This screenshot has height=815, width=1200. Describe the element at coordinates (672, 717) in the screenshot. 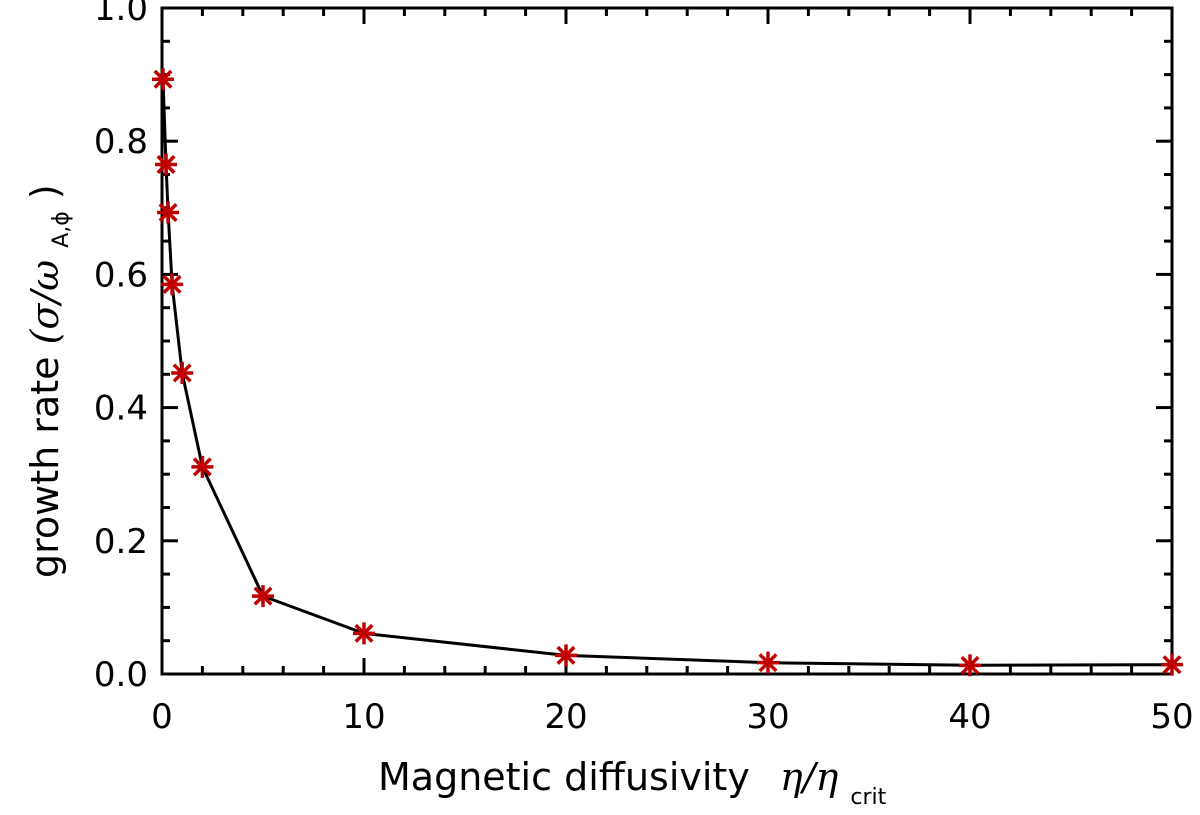

I see `x-tick-labels: 0 10 20 30 40 50` at that location.